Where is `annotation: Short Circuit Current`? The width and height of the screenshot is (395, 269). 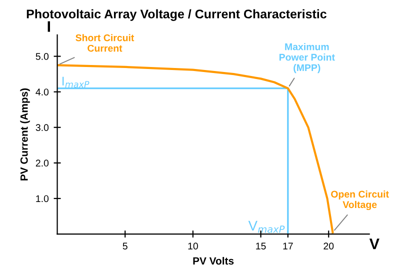 annotation: Short Circuit Current is located at coordinates (105, 43).